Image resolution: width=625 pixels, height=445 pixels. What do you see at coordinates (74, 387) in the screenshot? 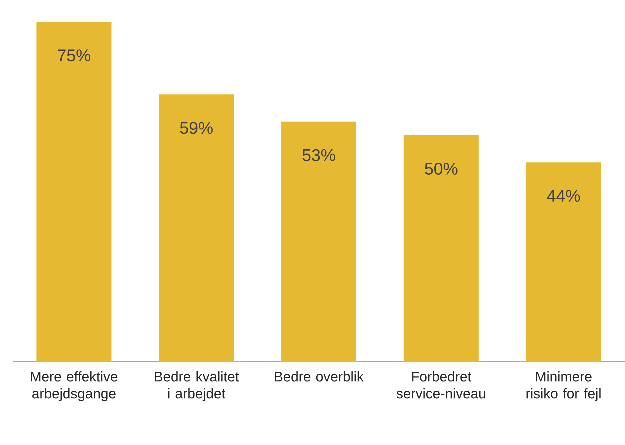
I see `x-tick-label: Mere effektive arbejdsgange` at bounding box center [74, 387].